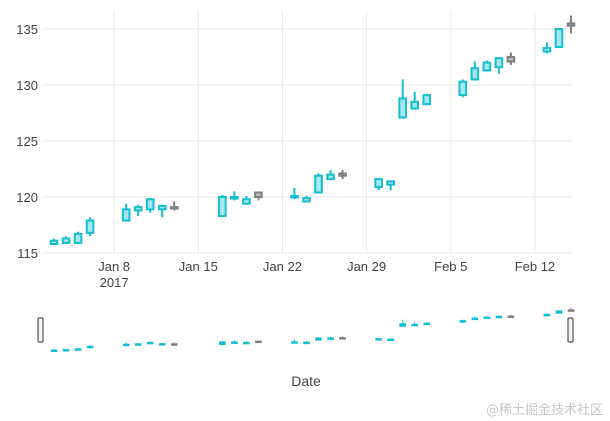 The width and height of the screenshot is (610, 421). Describe the element at coordinates (535, 266) in the screenshot. I see `x-tick-label: Feb 12` at that location.